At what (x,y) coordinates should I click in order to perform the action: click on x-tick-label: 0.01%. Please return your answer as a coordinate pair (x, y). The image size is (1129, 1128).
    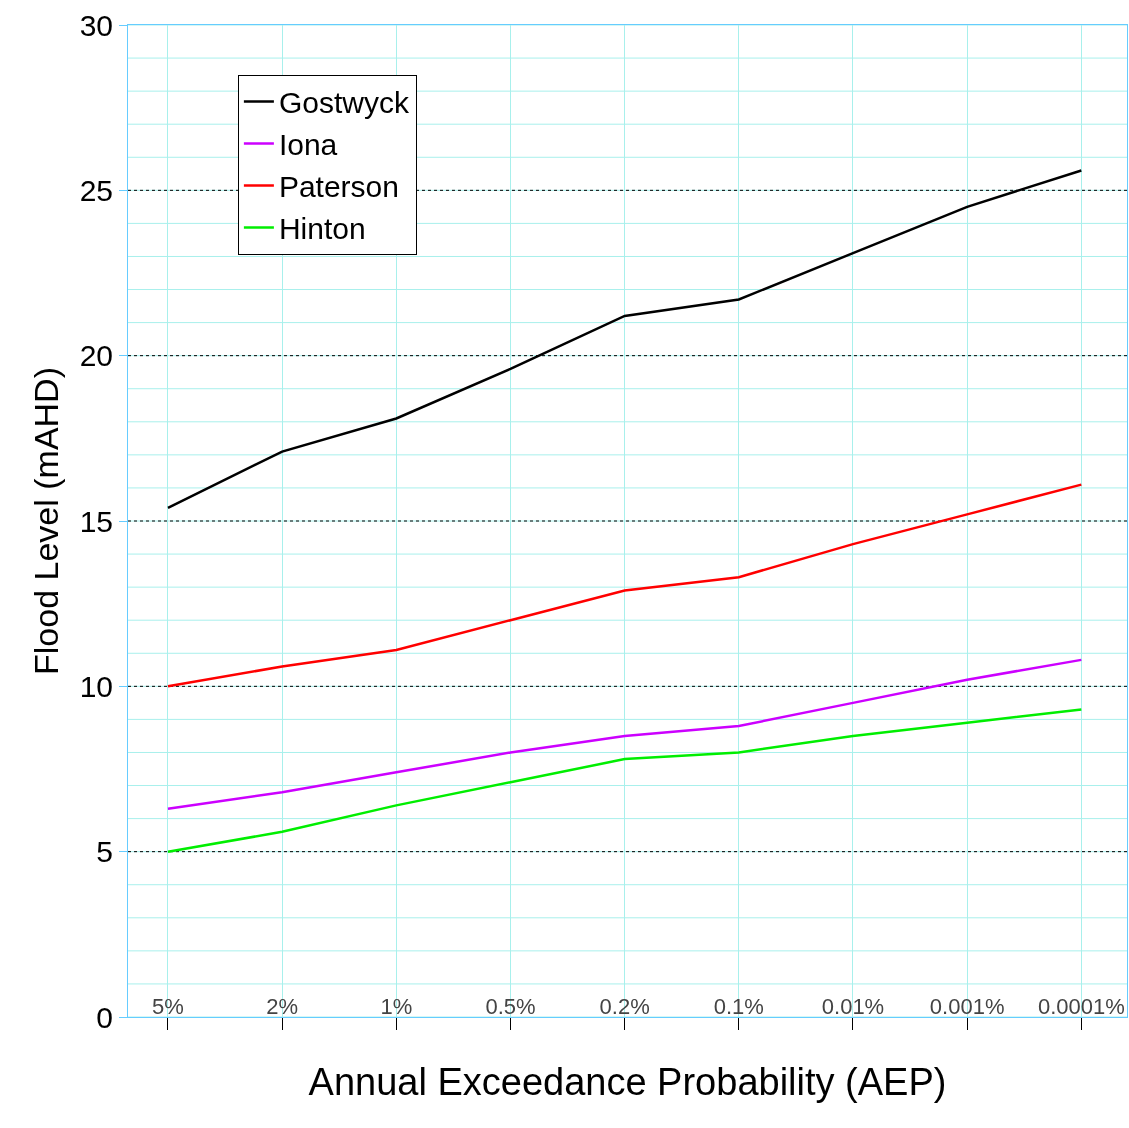
    Looking at the image, I should click on (853, 1006).